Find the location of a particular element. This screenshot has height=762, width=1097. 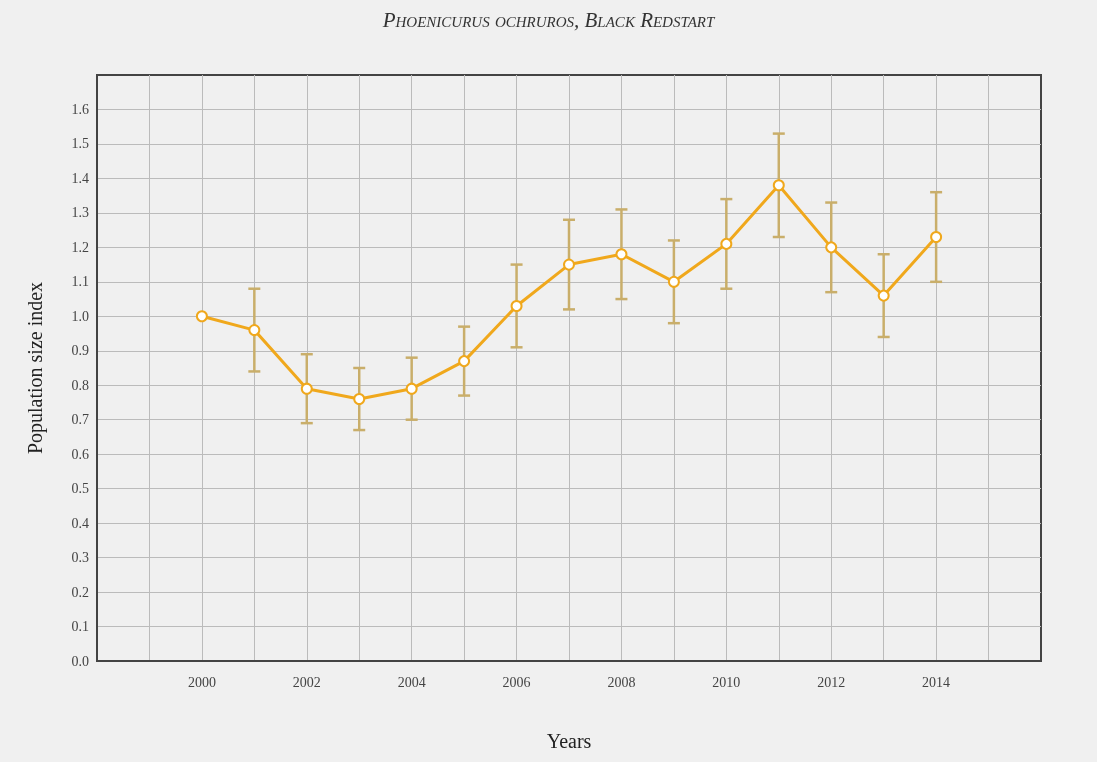

y-tick-label: 1.3 is located at coordinates (80, 213).